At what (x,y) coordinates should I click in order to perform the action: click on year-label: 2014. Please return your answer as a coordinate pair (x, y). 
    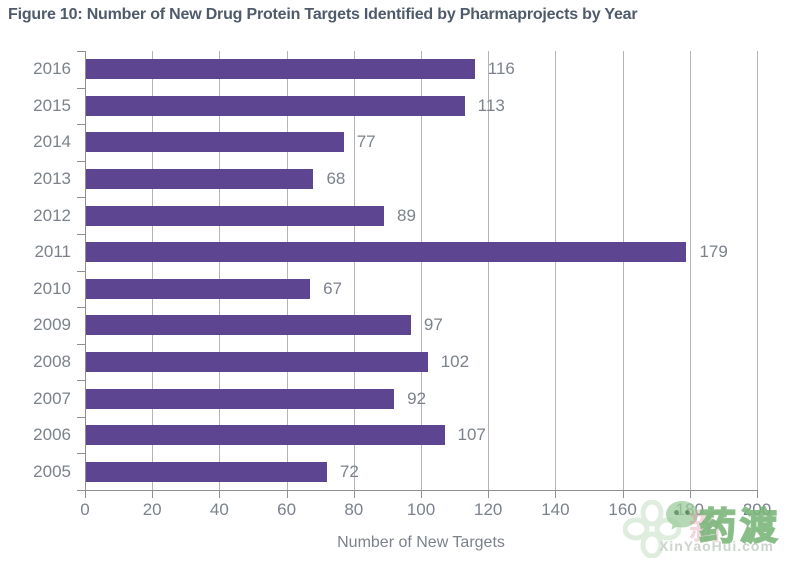
    Looking at the image, I should click on (52, 142).